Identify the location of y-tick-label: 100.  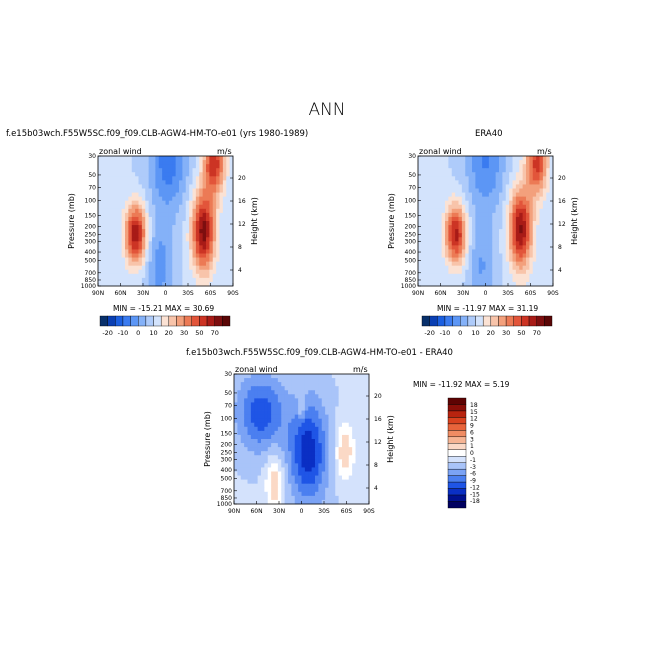
(411, 201).